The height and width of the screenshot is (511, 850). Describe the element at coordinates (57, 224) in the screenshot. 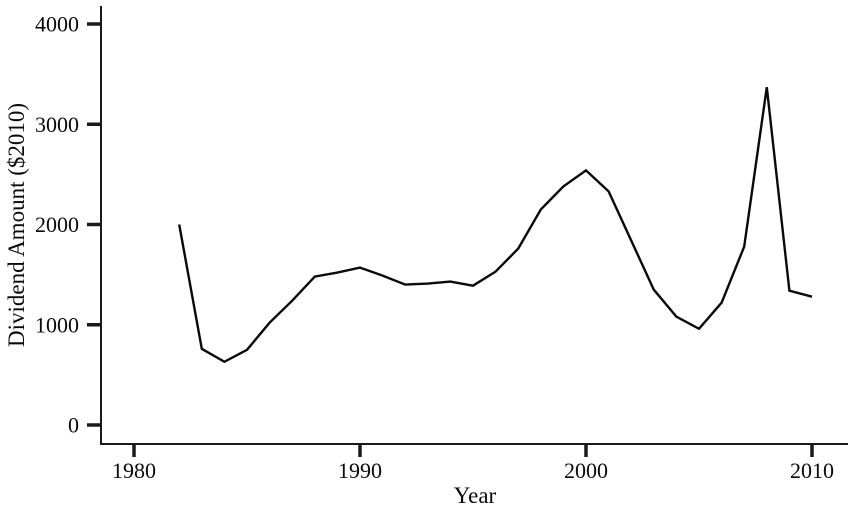

I see `y-tick-label: 2000` at that location.